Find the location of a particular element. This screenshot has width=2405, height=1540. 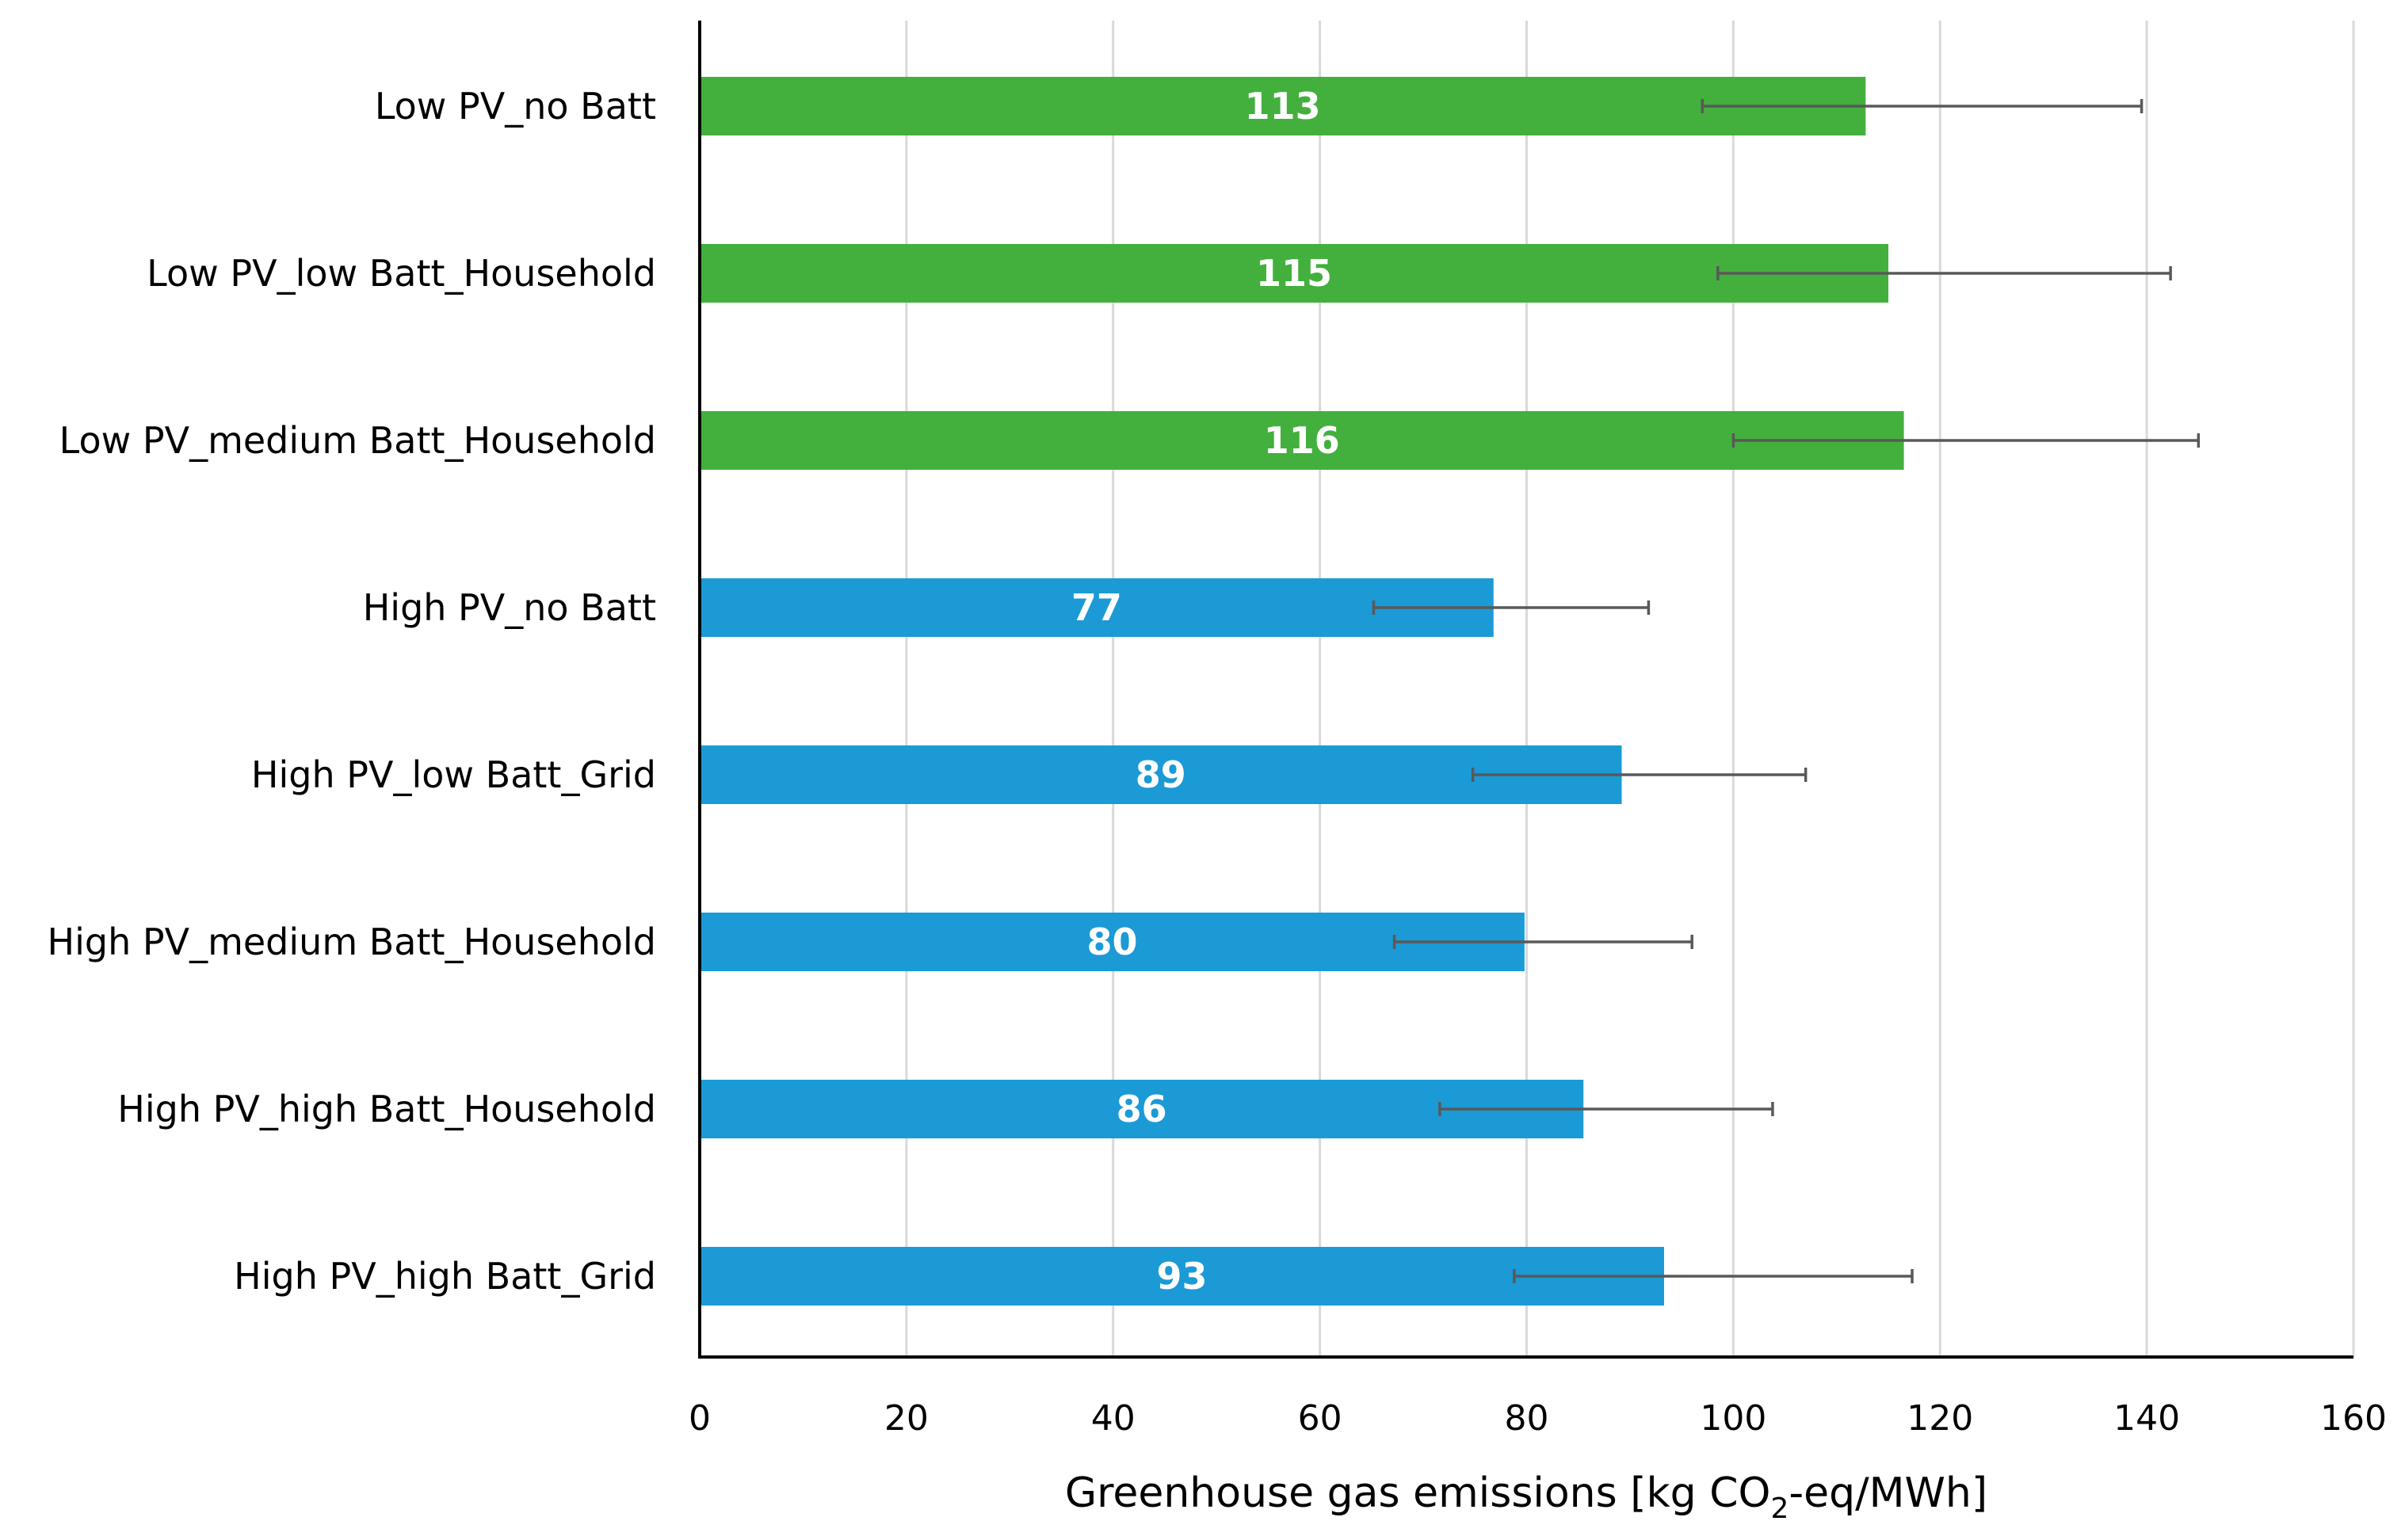

category-label-5: High PV_low Batt_Grid is located at coordinates (453, 774).